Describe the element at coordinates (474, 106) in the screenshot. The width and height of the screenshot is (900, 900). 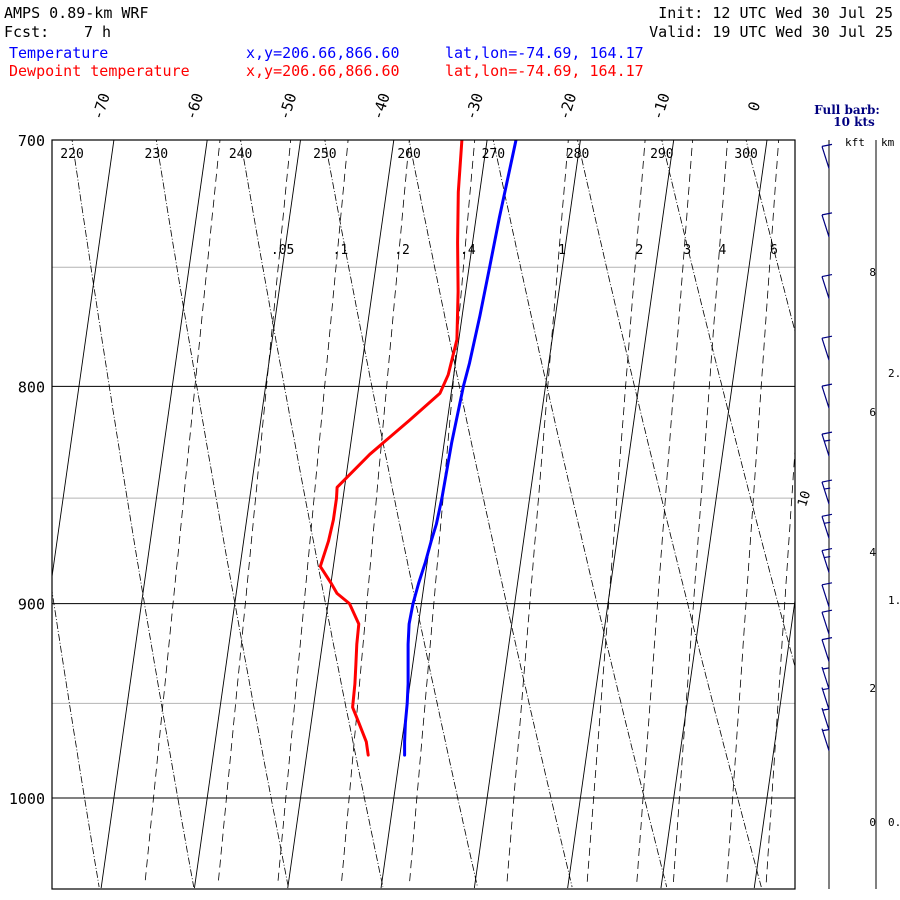
I see `temperature-tick-label: -30` at that location.